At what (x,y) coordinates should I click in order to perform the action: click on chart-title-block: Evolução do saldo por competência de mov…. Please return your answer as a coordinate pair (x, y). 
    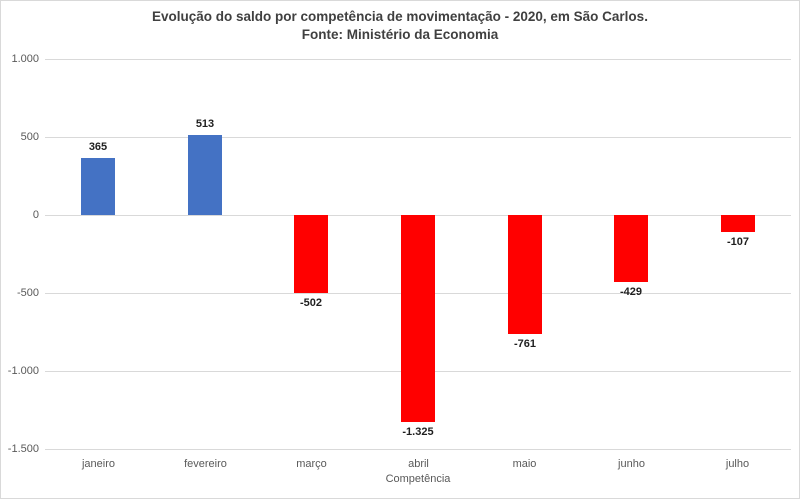
    Looking at the image, I should click on (400, 26).